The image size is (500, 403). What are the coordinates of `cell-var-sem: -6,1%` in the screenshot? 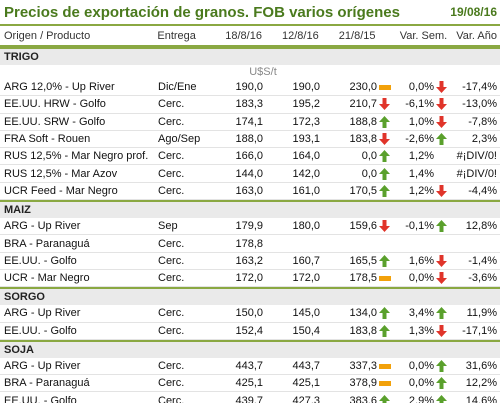 It's located at (419, 104).